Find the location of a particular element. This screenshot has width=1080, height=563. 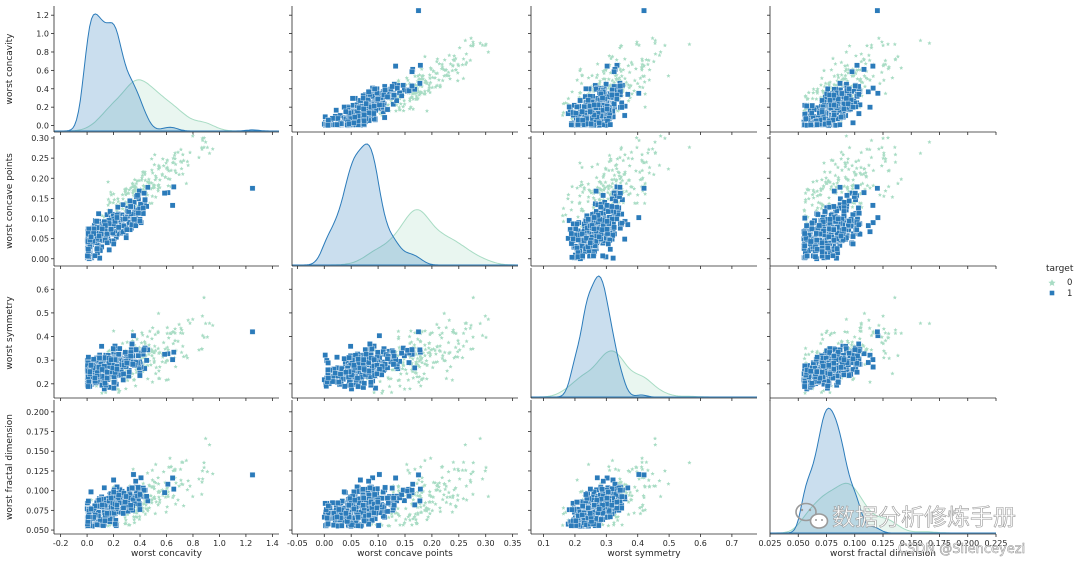

y-tick-label: 0.2 is located at coordinates (42, 107).